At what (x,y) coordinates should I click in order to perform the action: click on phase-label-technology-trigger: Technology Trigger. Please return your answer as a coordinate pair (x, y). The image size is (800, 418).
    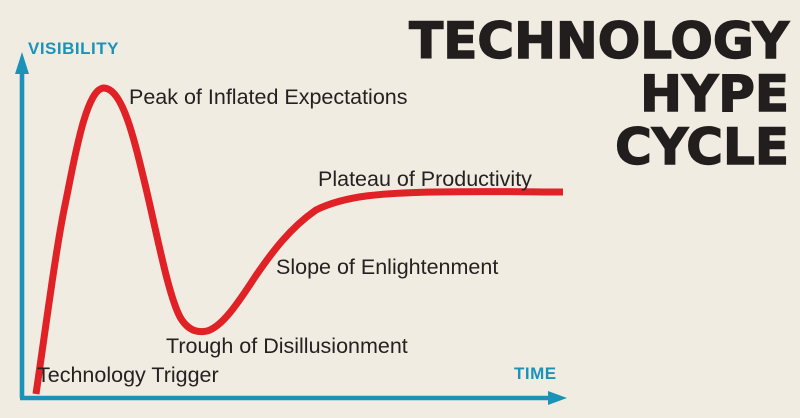
    Looking at the image, I should click on (128, 375).